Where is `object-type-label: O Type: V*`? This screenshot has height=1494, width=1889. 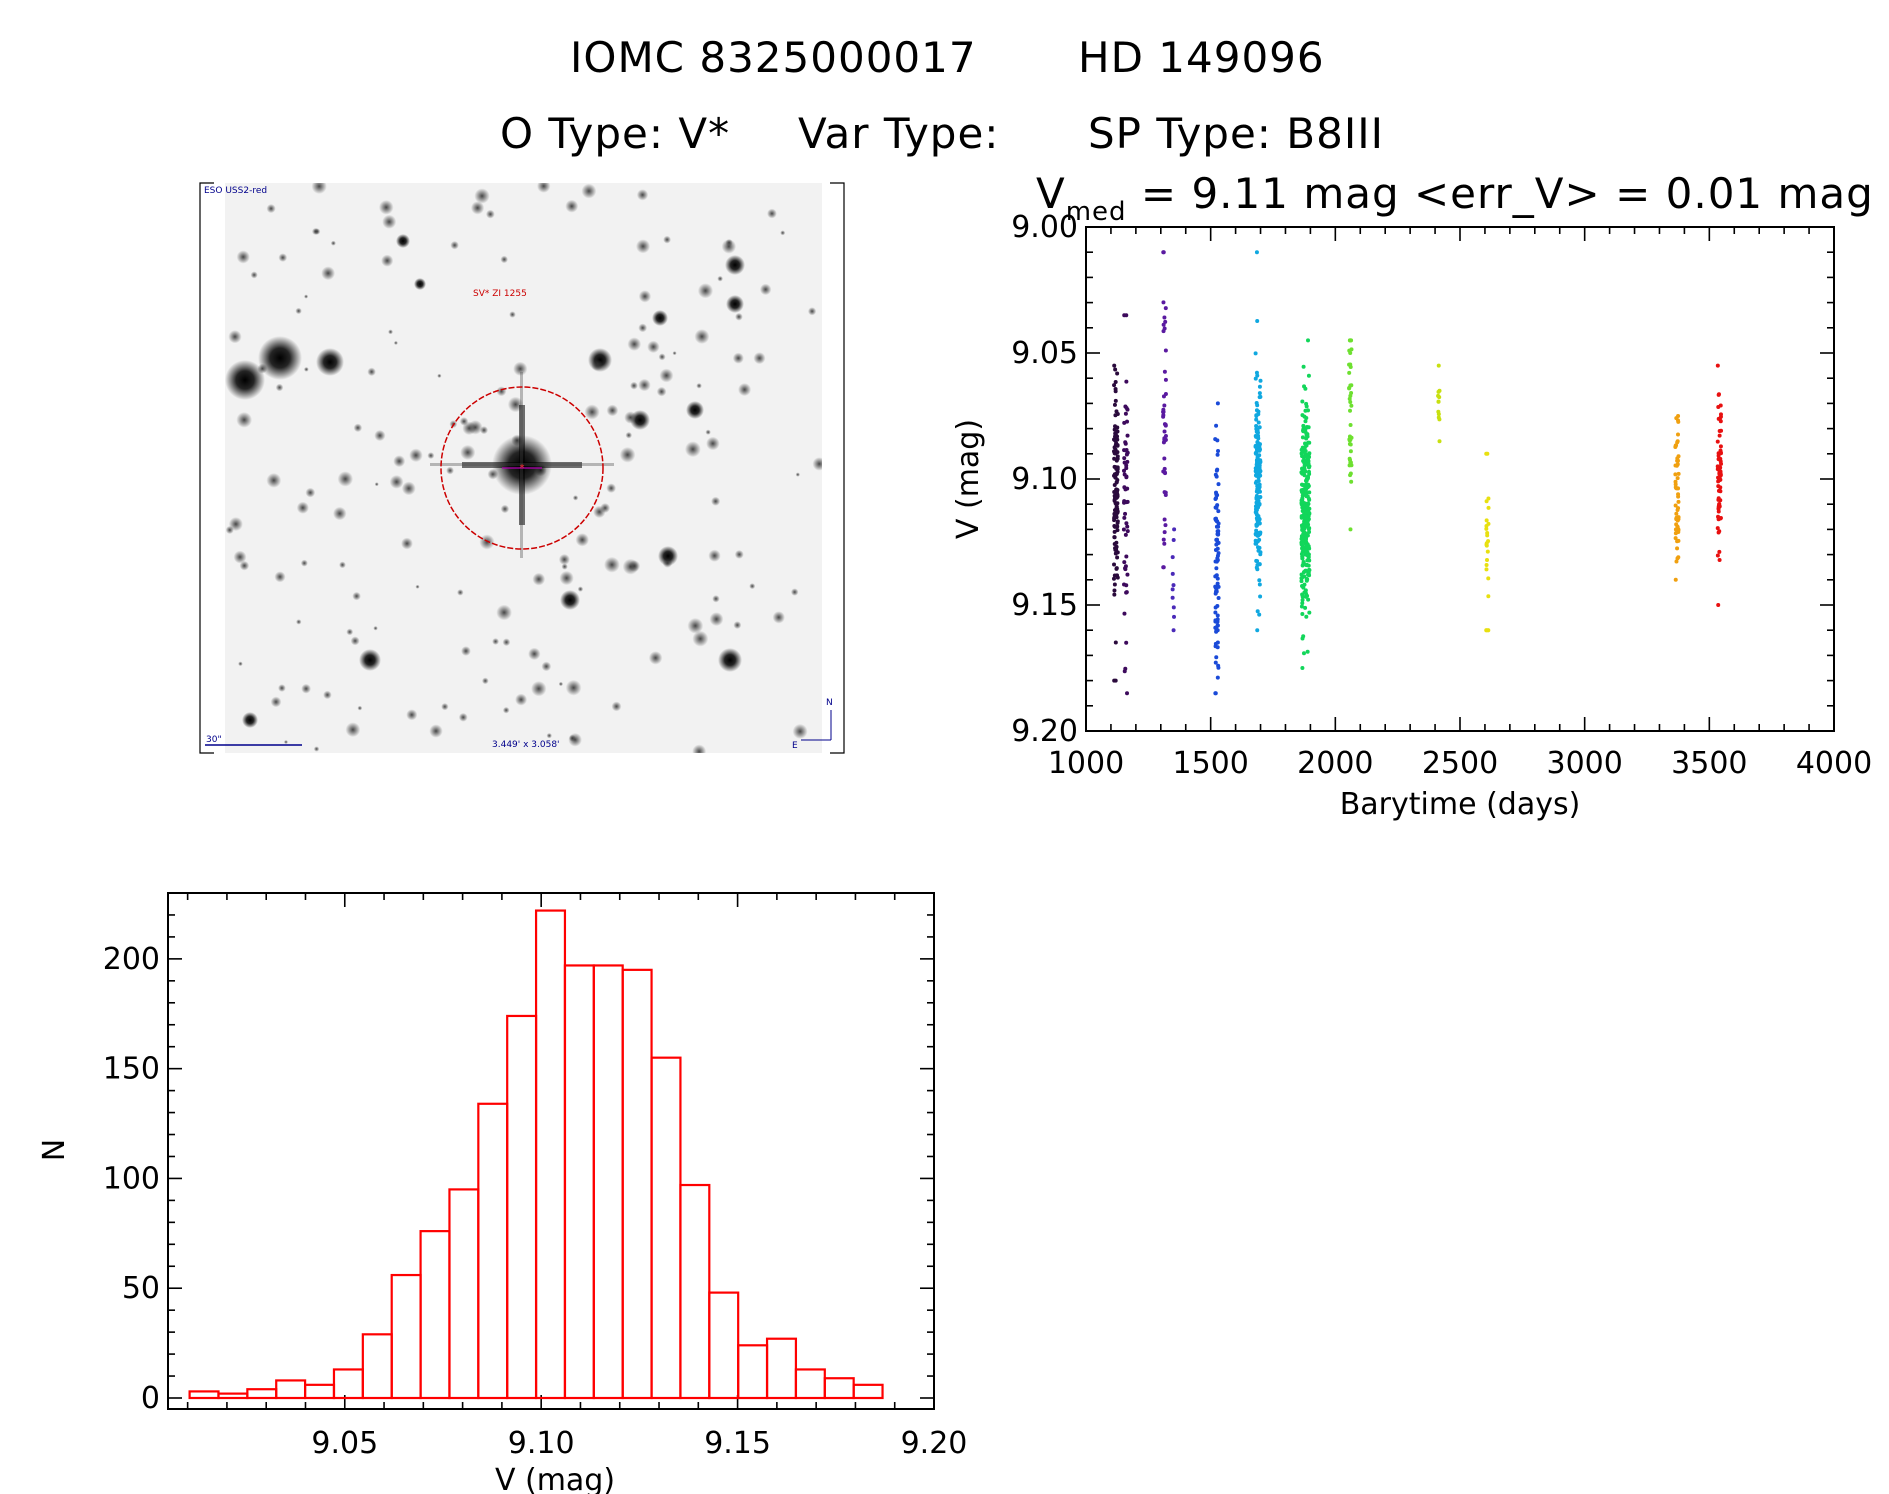 object-type-label: O Type: V* is located at coordinates (615, 133).